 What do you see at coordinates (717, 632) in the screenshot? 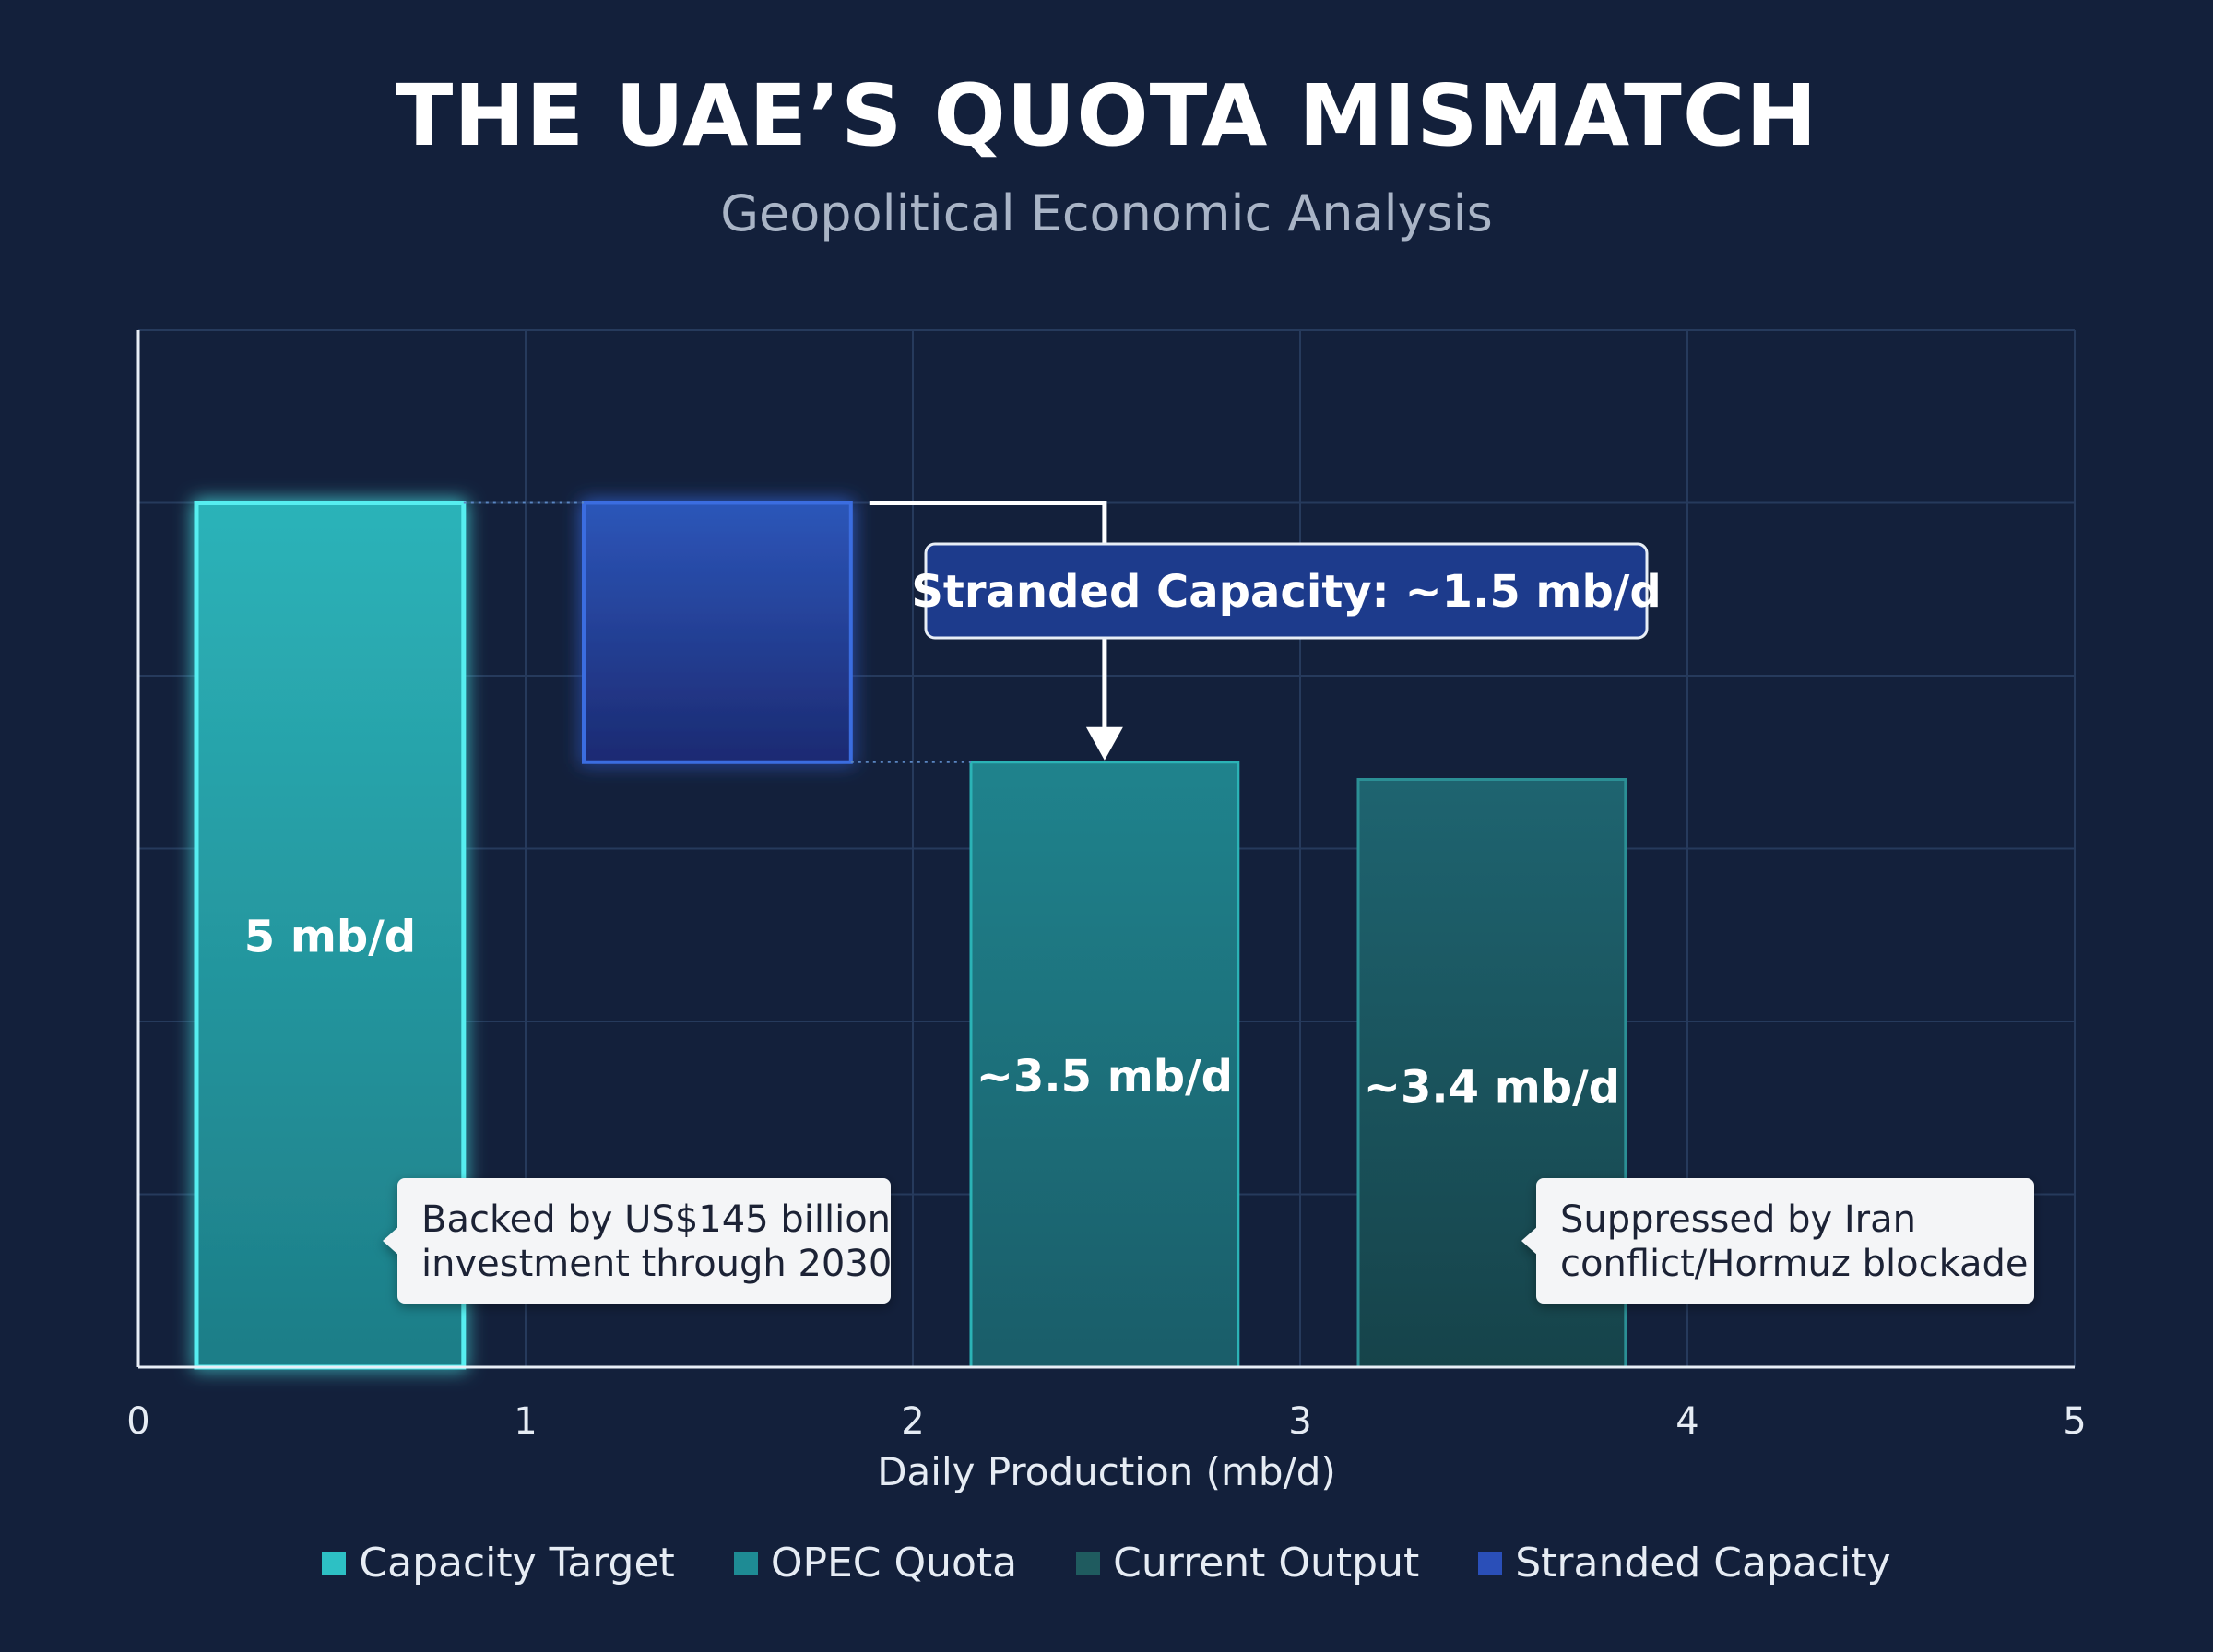
I see `bar-stranded-capacity` at bounding box center [717, 632].